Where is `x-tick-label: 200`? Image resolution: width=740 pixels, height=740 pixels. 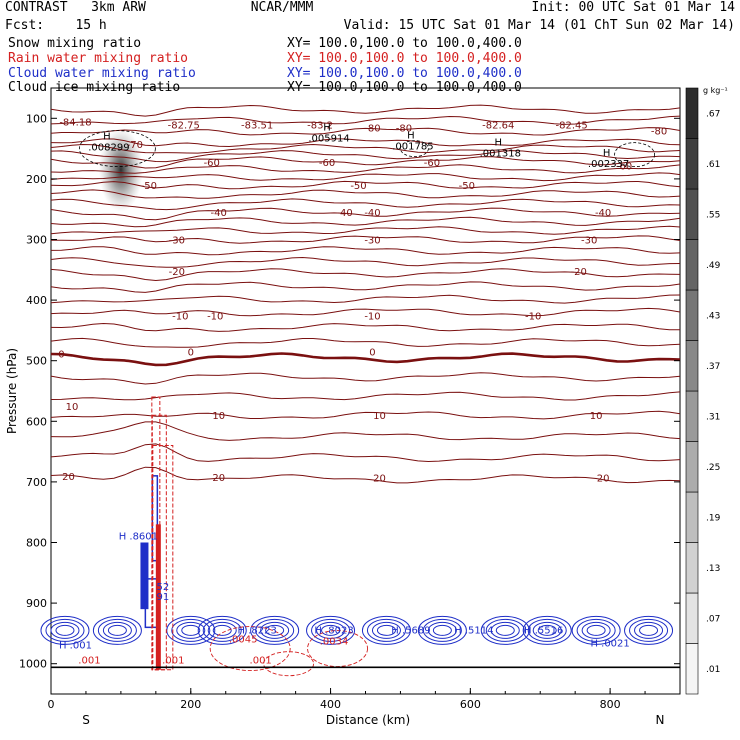
x-tick-label: 200 is located at coordinates (190, 704).